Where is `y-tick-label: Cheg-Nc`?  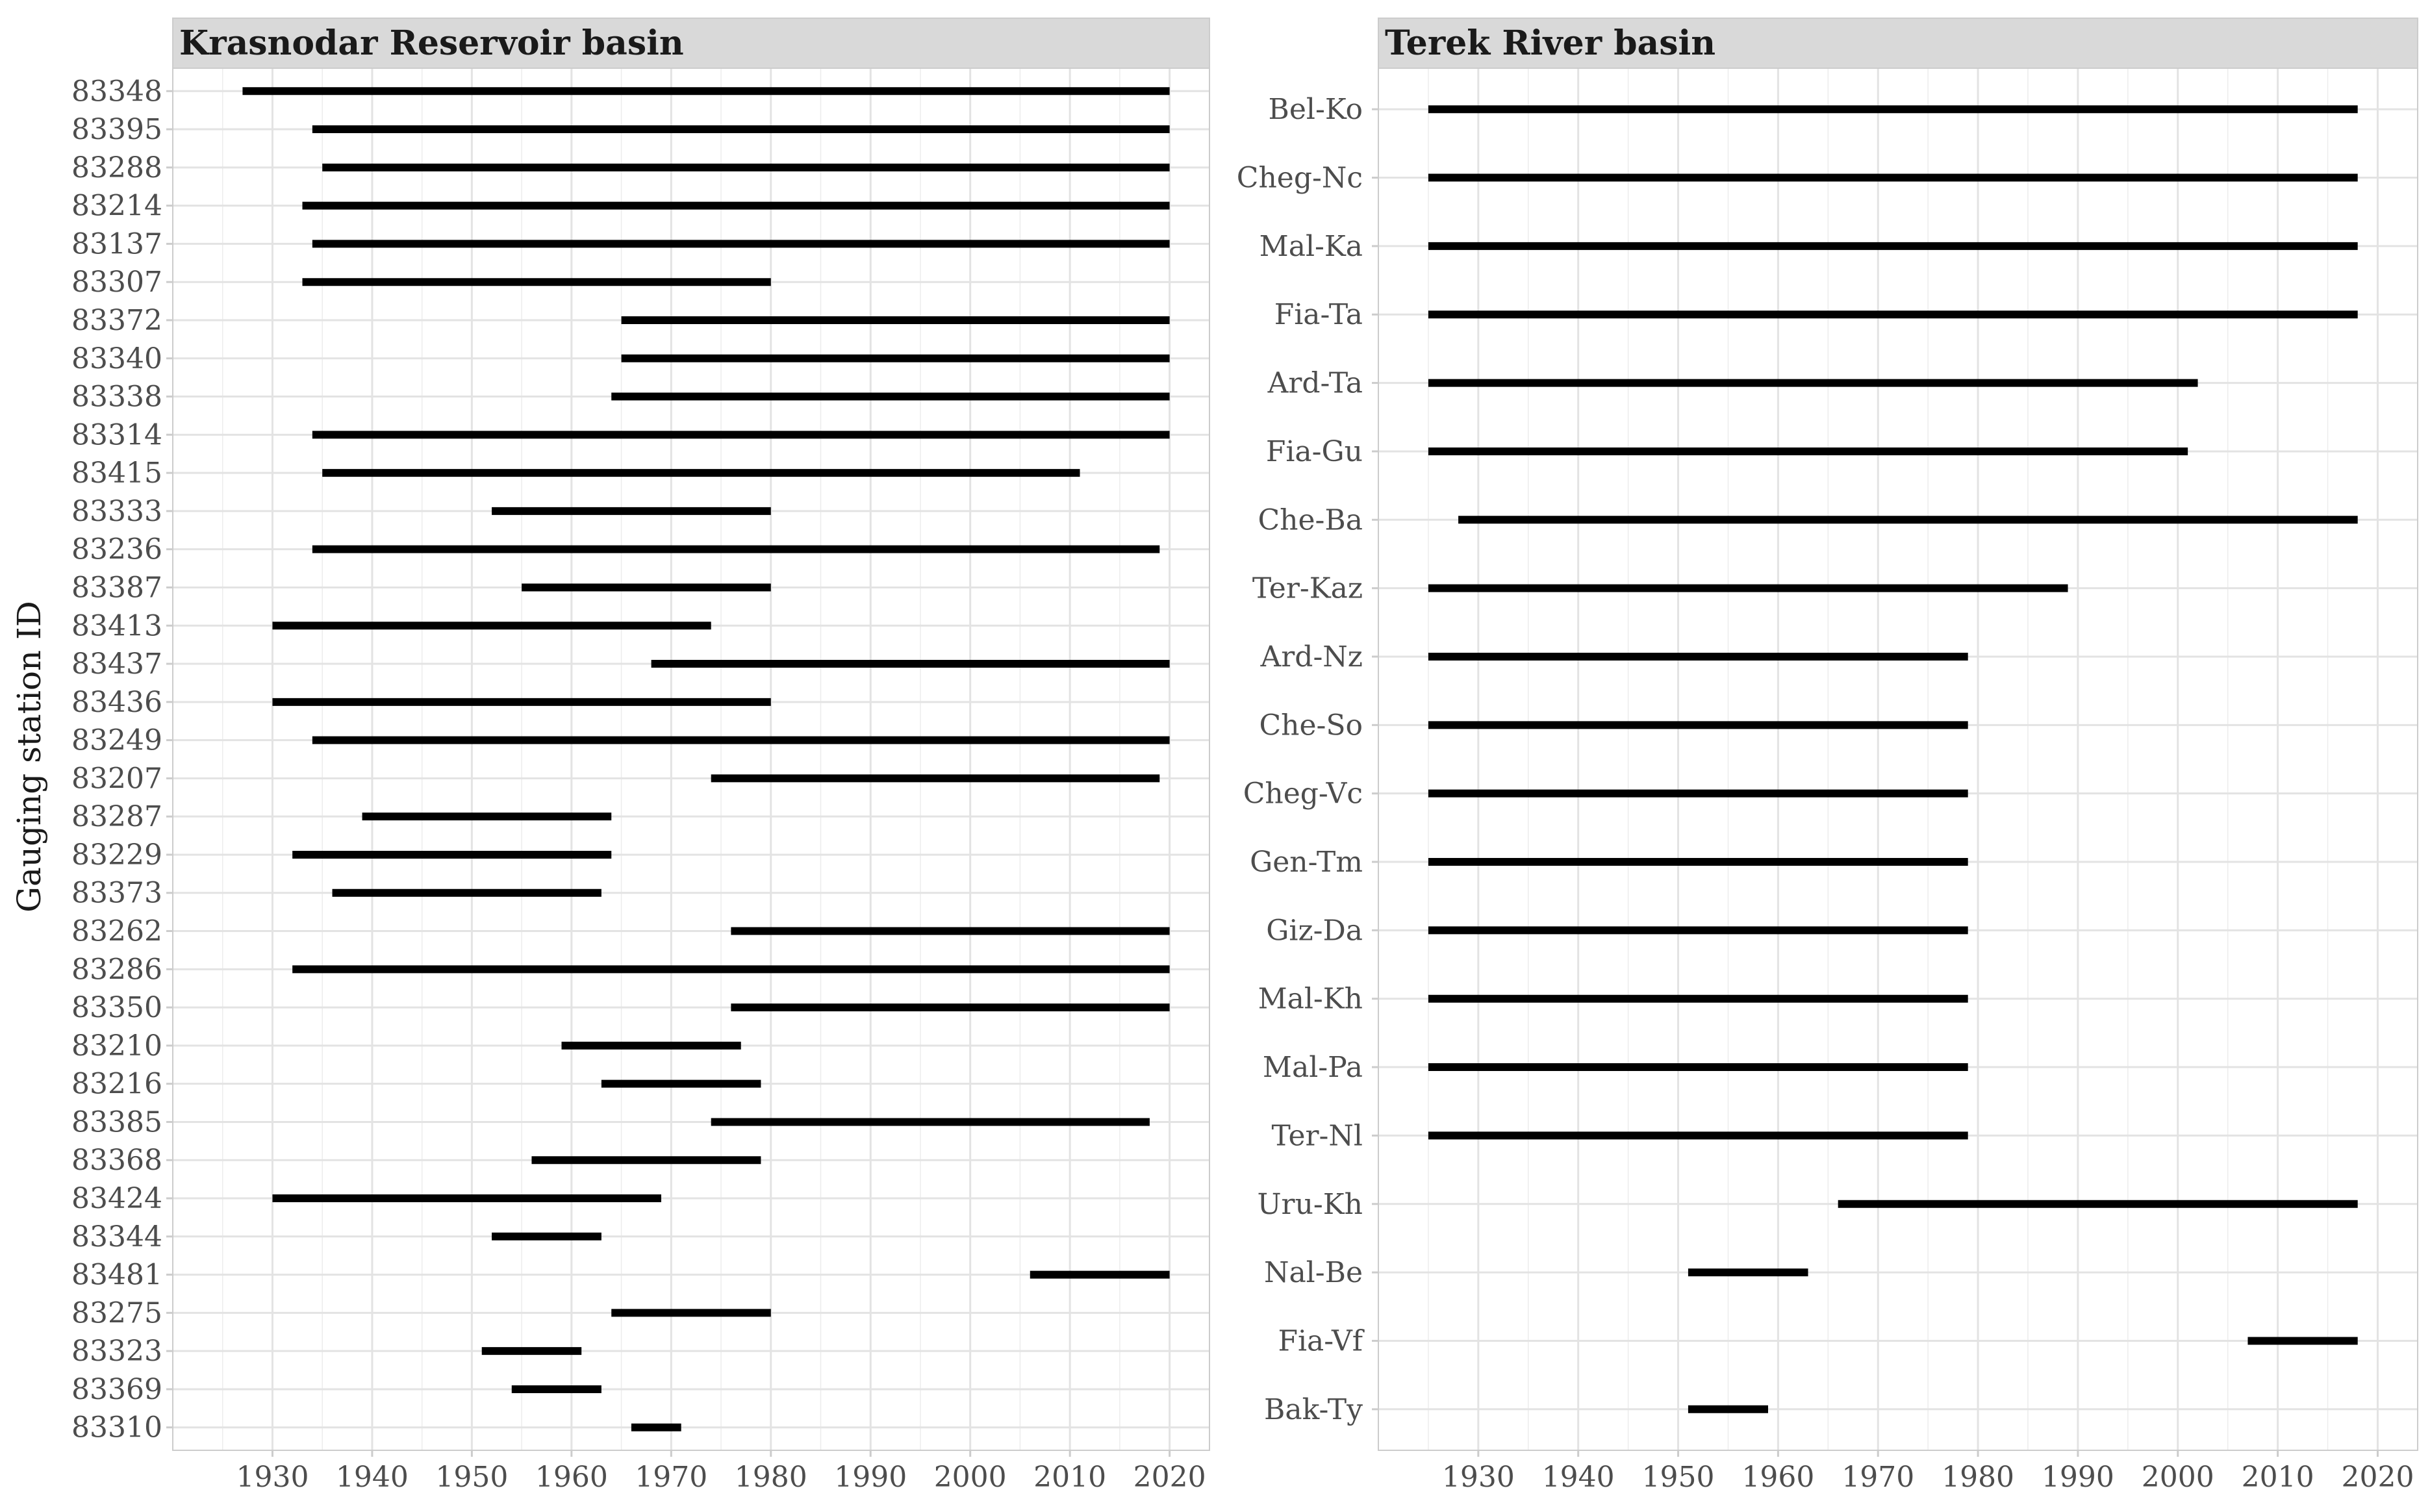 y-tick-label: Cheg-Nc is located at coordinates (1300, 179).